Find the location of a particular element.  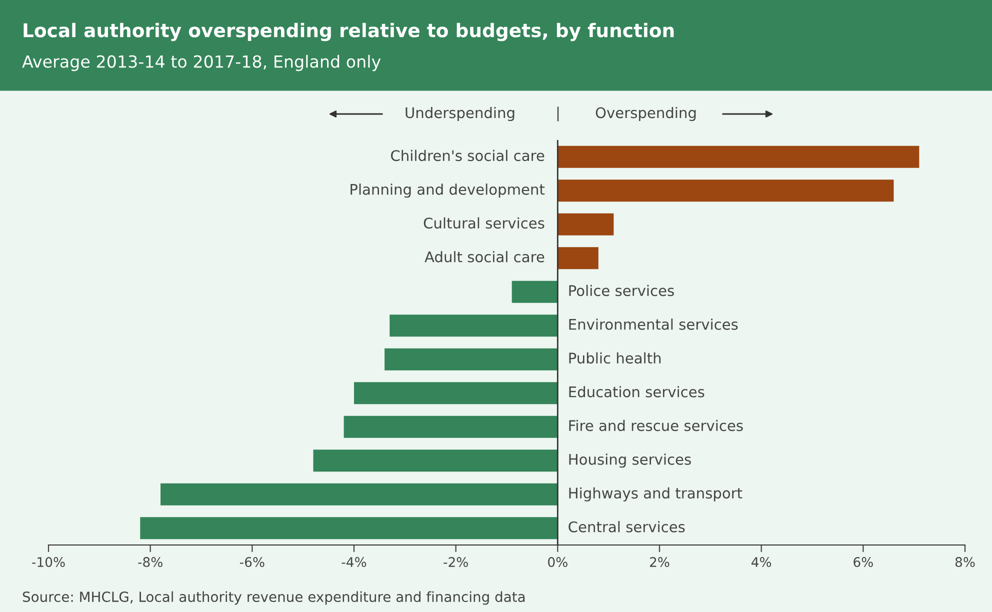

y-tick-label: Highways and transport is located at coordinates (655, 494).